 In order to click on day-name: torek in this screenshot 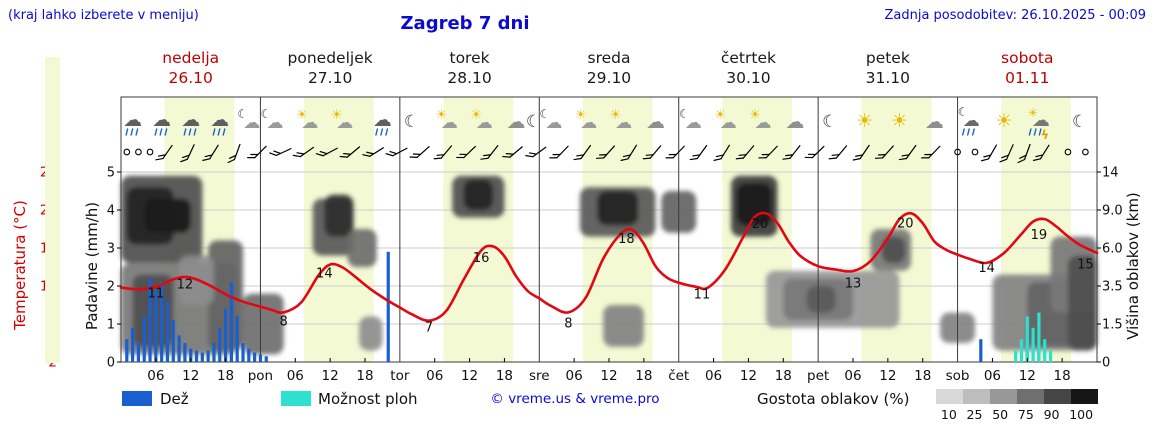, I will do `click(469, 58)`.